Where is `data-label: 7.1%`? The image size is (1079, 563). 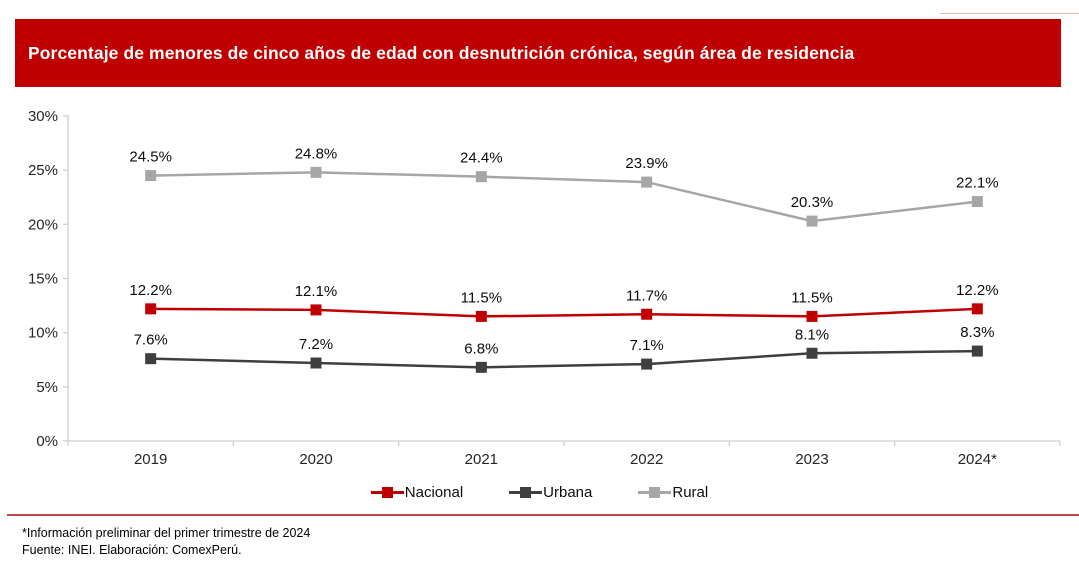
data-label: 7.1% is located at coordinates (647, 345).